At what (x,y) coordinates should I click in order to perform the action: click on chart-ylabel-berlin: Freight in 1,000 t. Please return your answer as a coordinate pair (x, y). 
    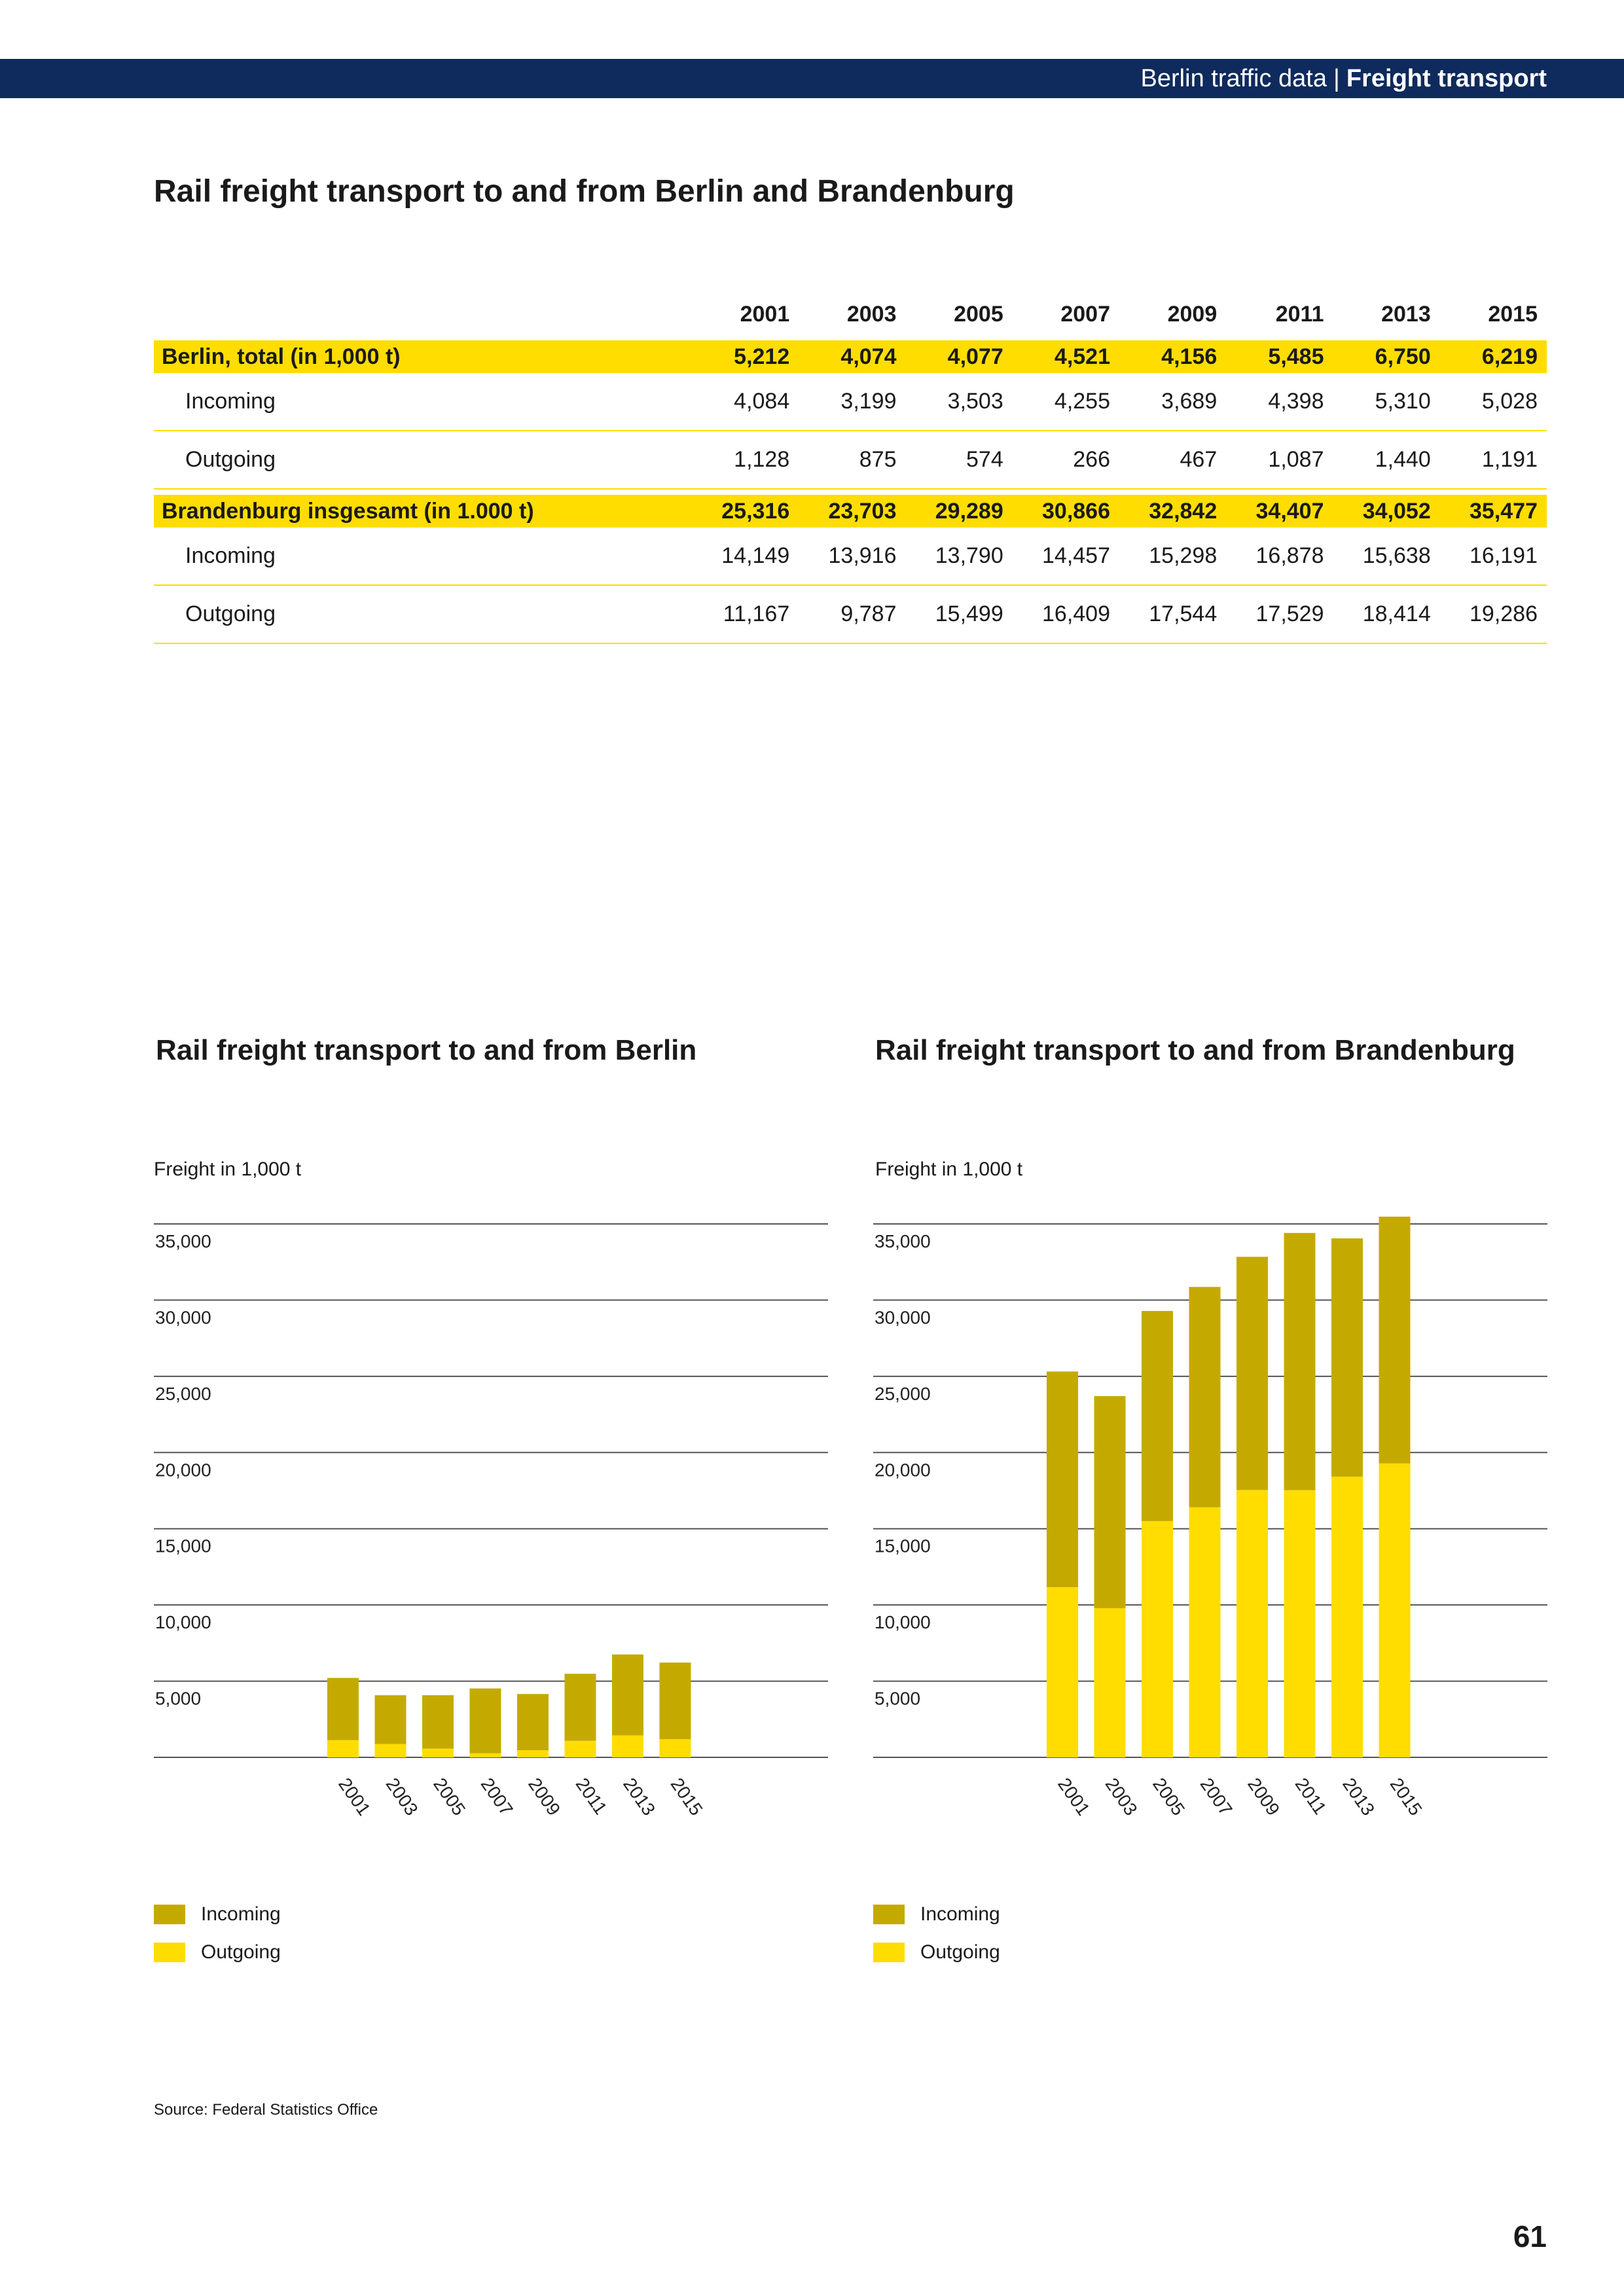
    Looking at the image, I should click on (228, 1169).